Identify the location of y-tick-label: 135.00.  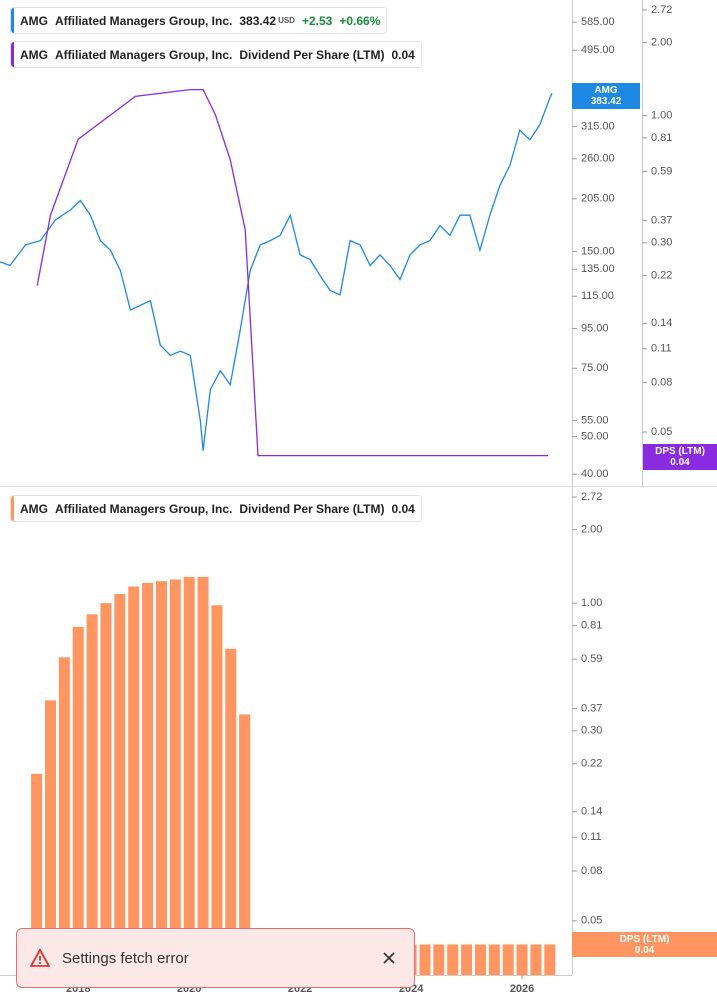
(598, 269).